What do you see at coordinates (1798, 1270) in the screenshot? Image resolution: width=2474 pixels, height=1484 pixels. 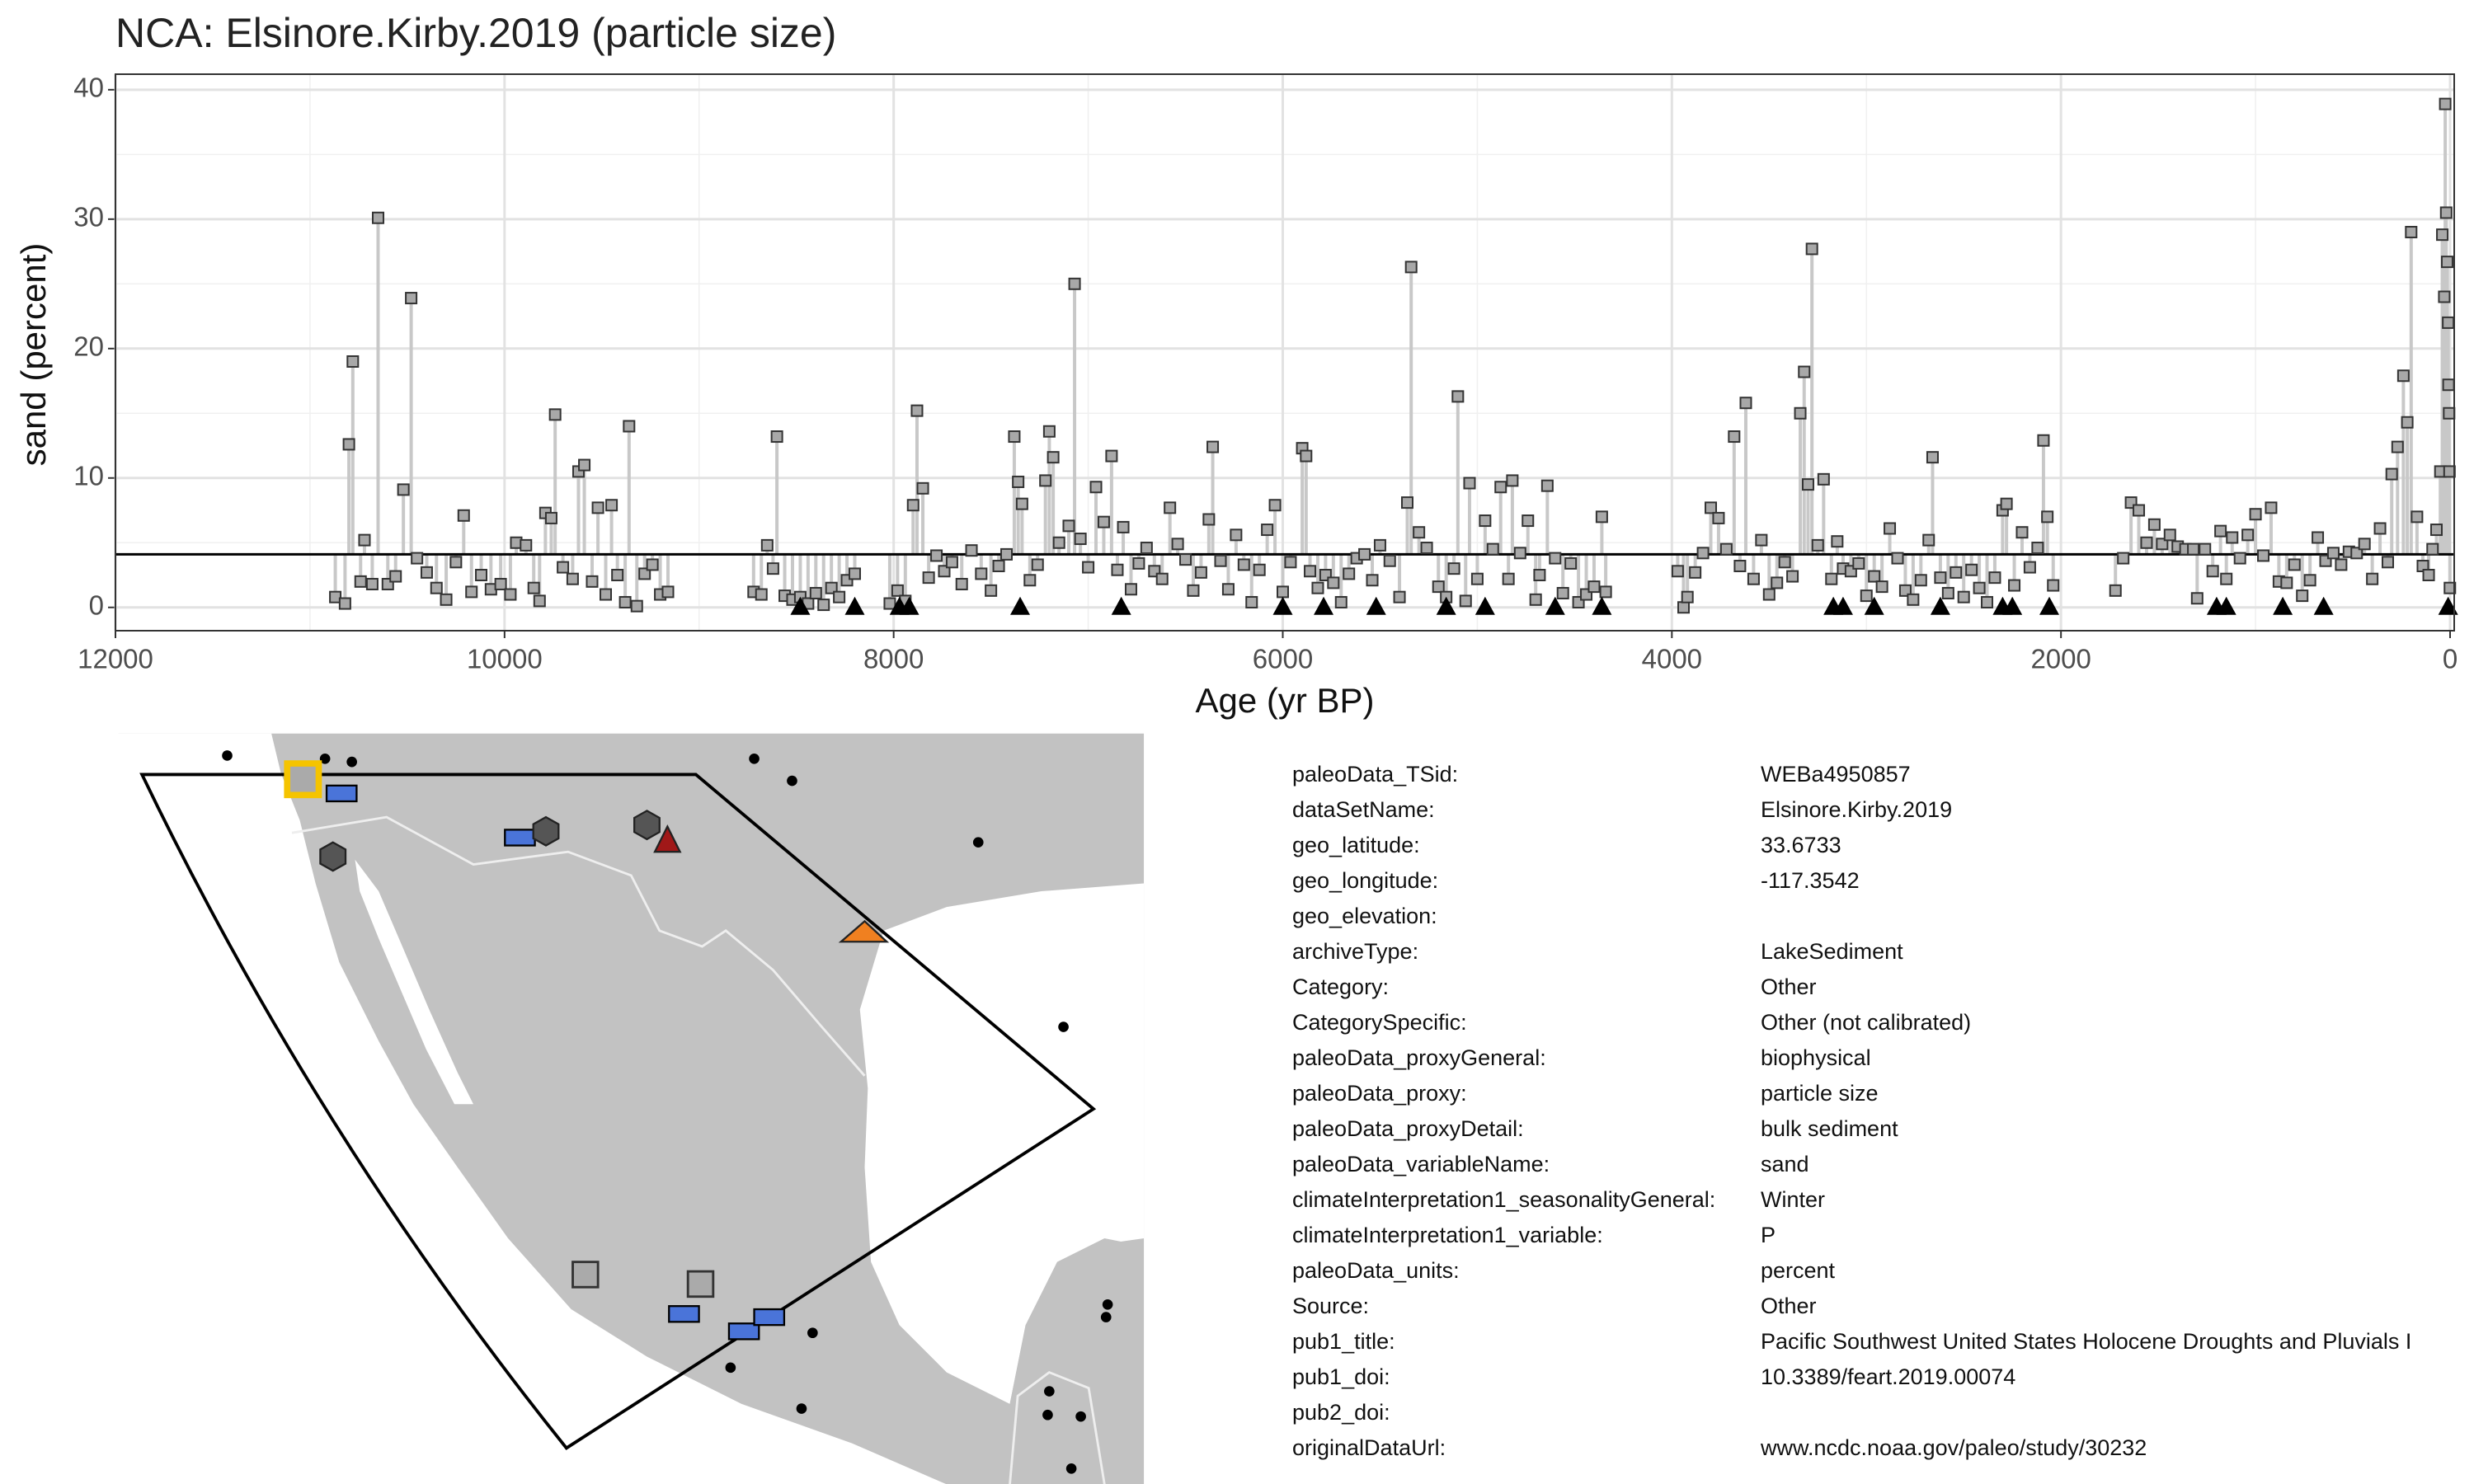 I see `meta-value: percent` at bounding box center [1798, 1270].